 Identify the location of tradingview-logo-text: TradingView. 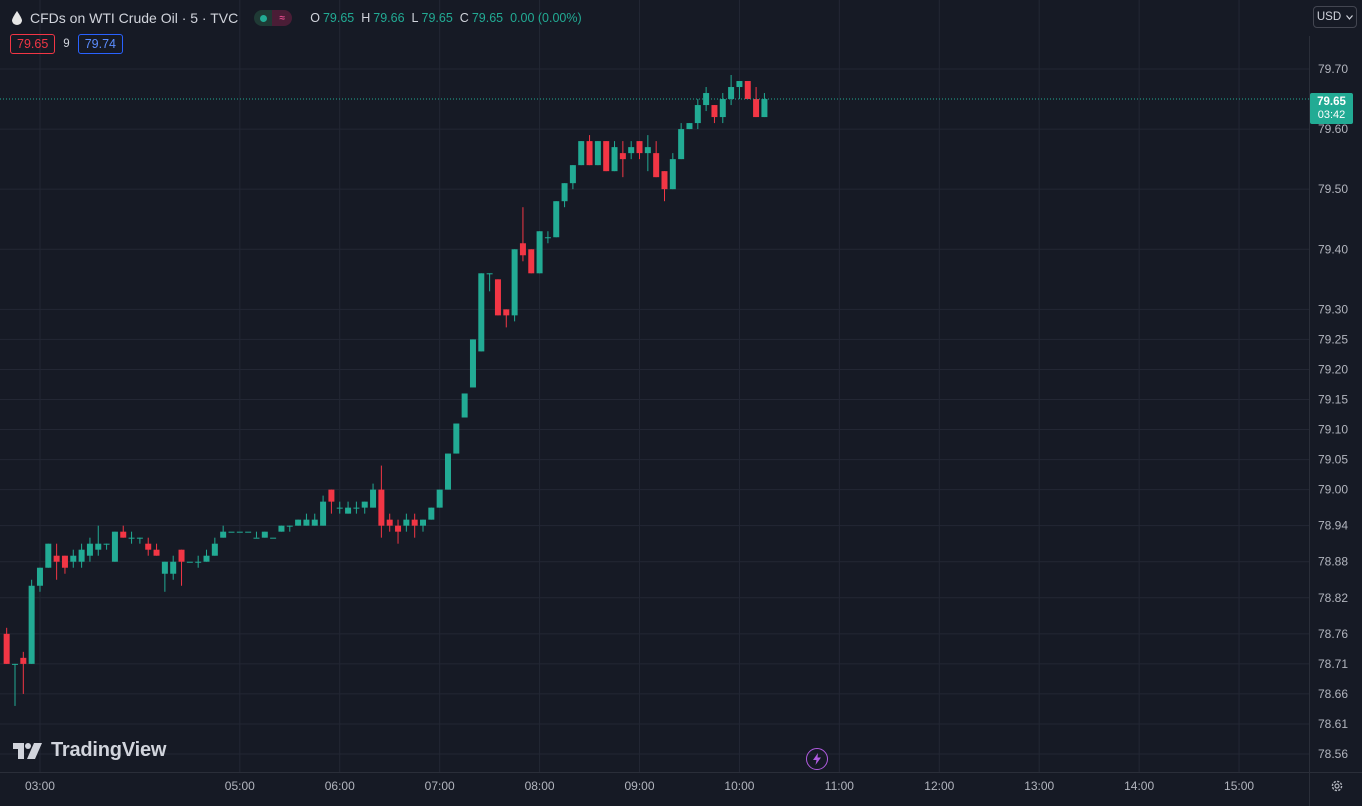
(109, 750).